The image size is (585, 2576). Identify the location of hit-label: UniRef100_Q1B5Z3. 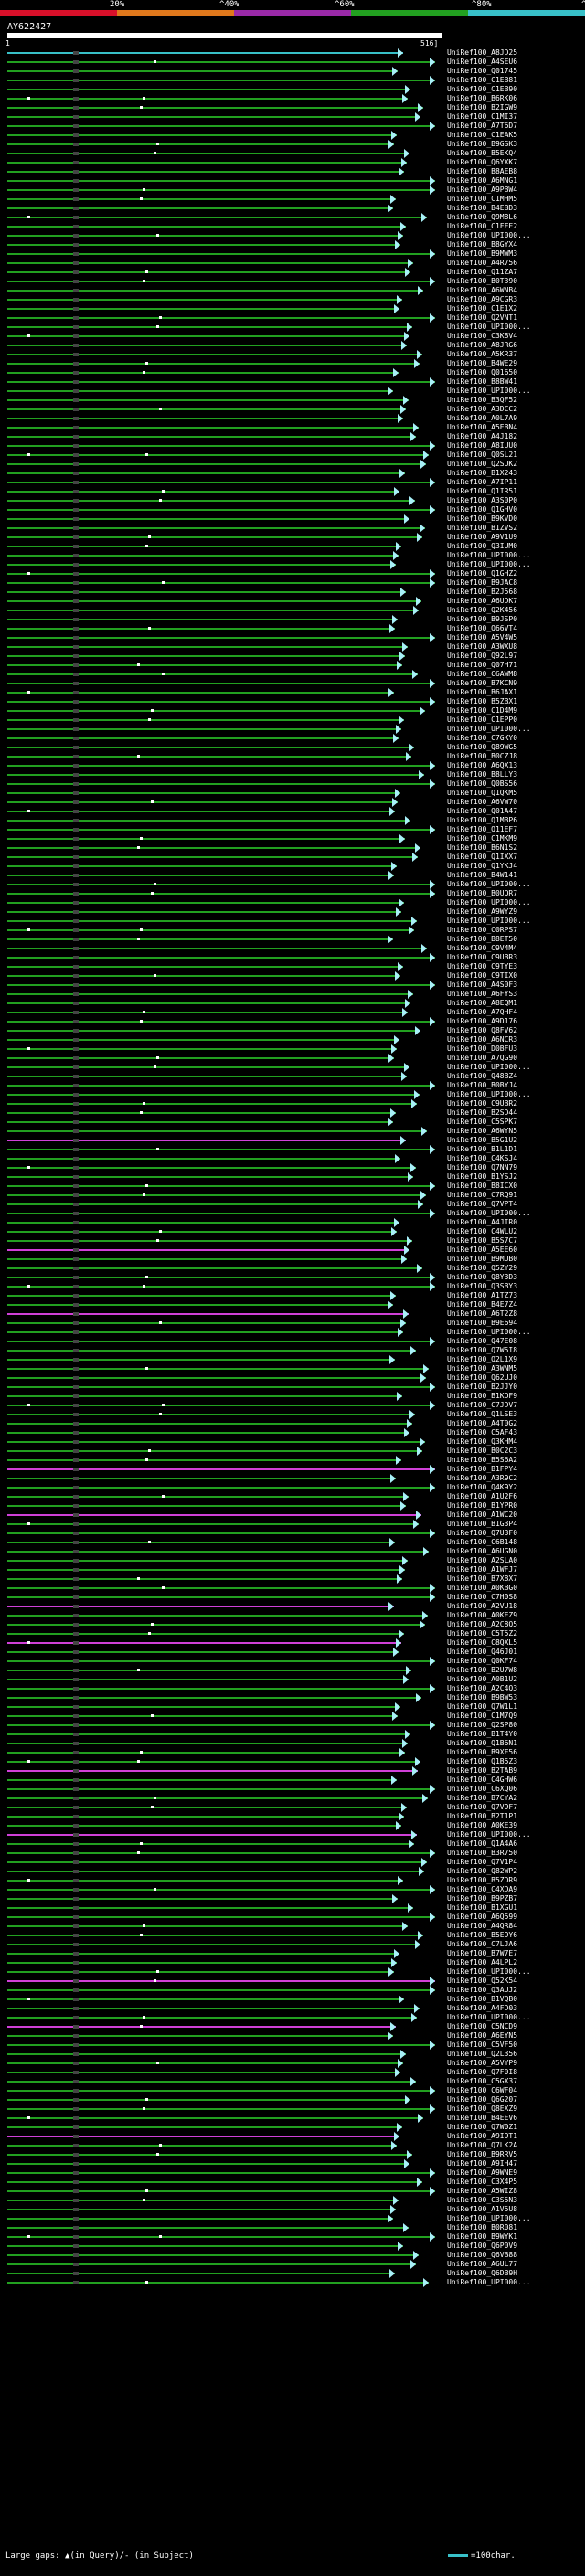
(483, 1761).